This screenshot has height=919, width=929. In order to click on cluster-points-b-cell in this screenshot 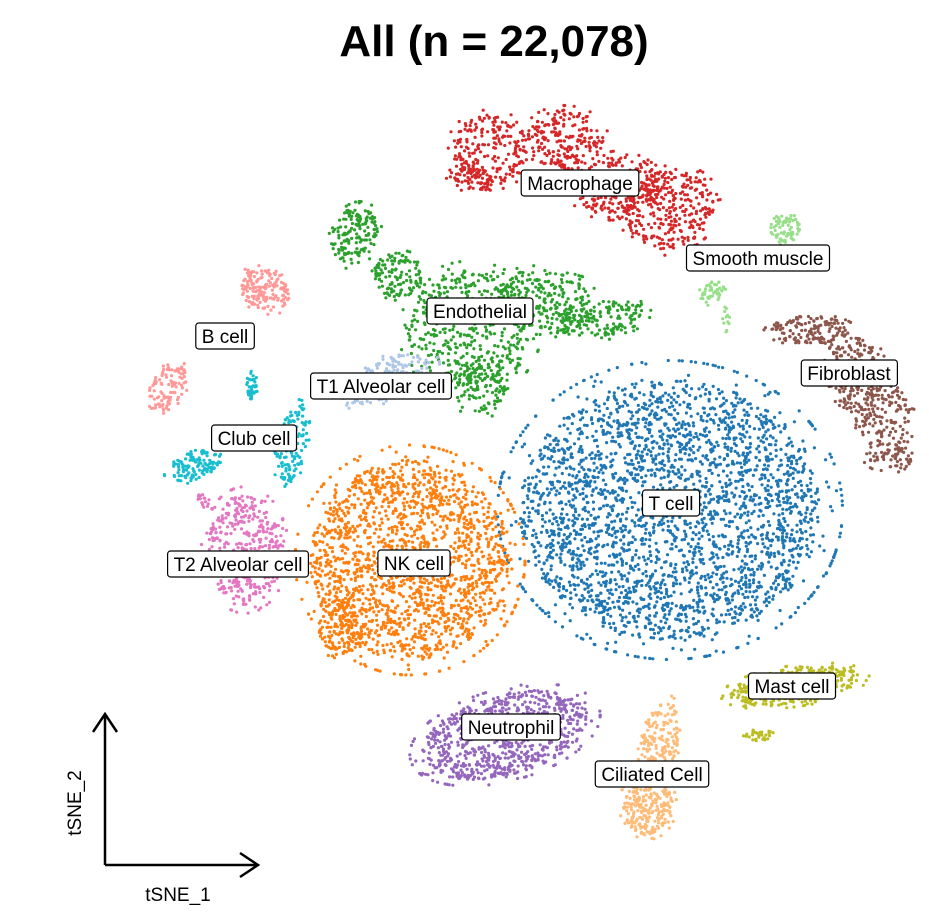, I will do `click(219, 339)`.